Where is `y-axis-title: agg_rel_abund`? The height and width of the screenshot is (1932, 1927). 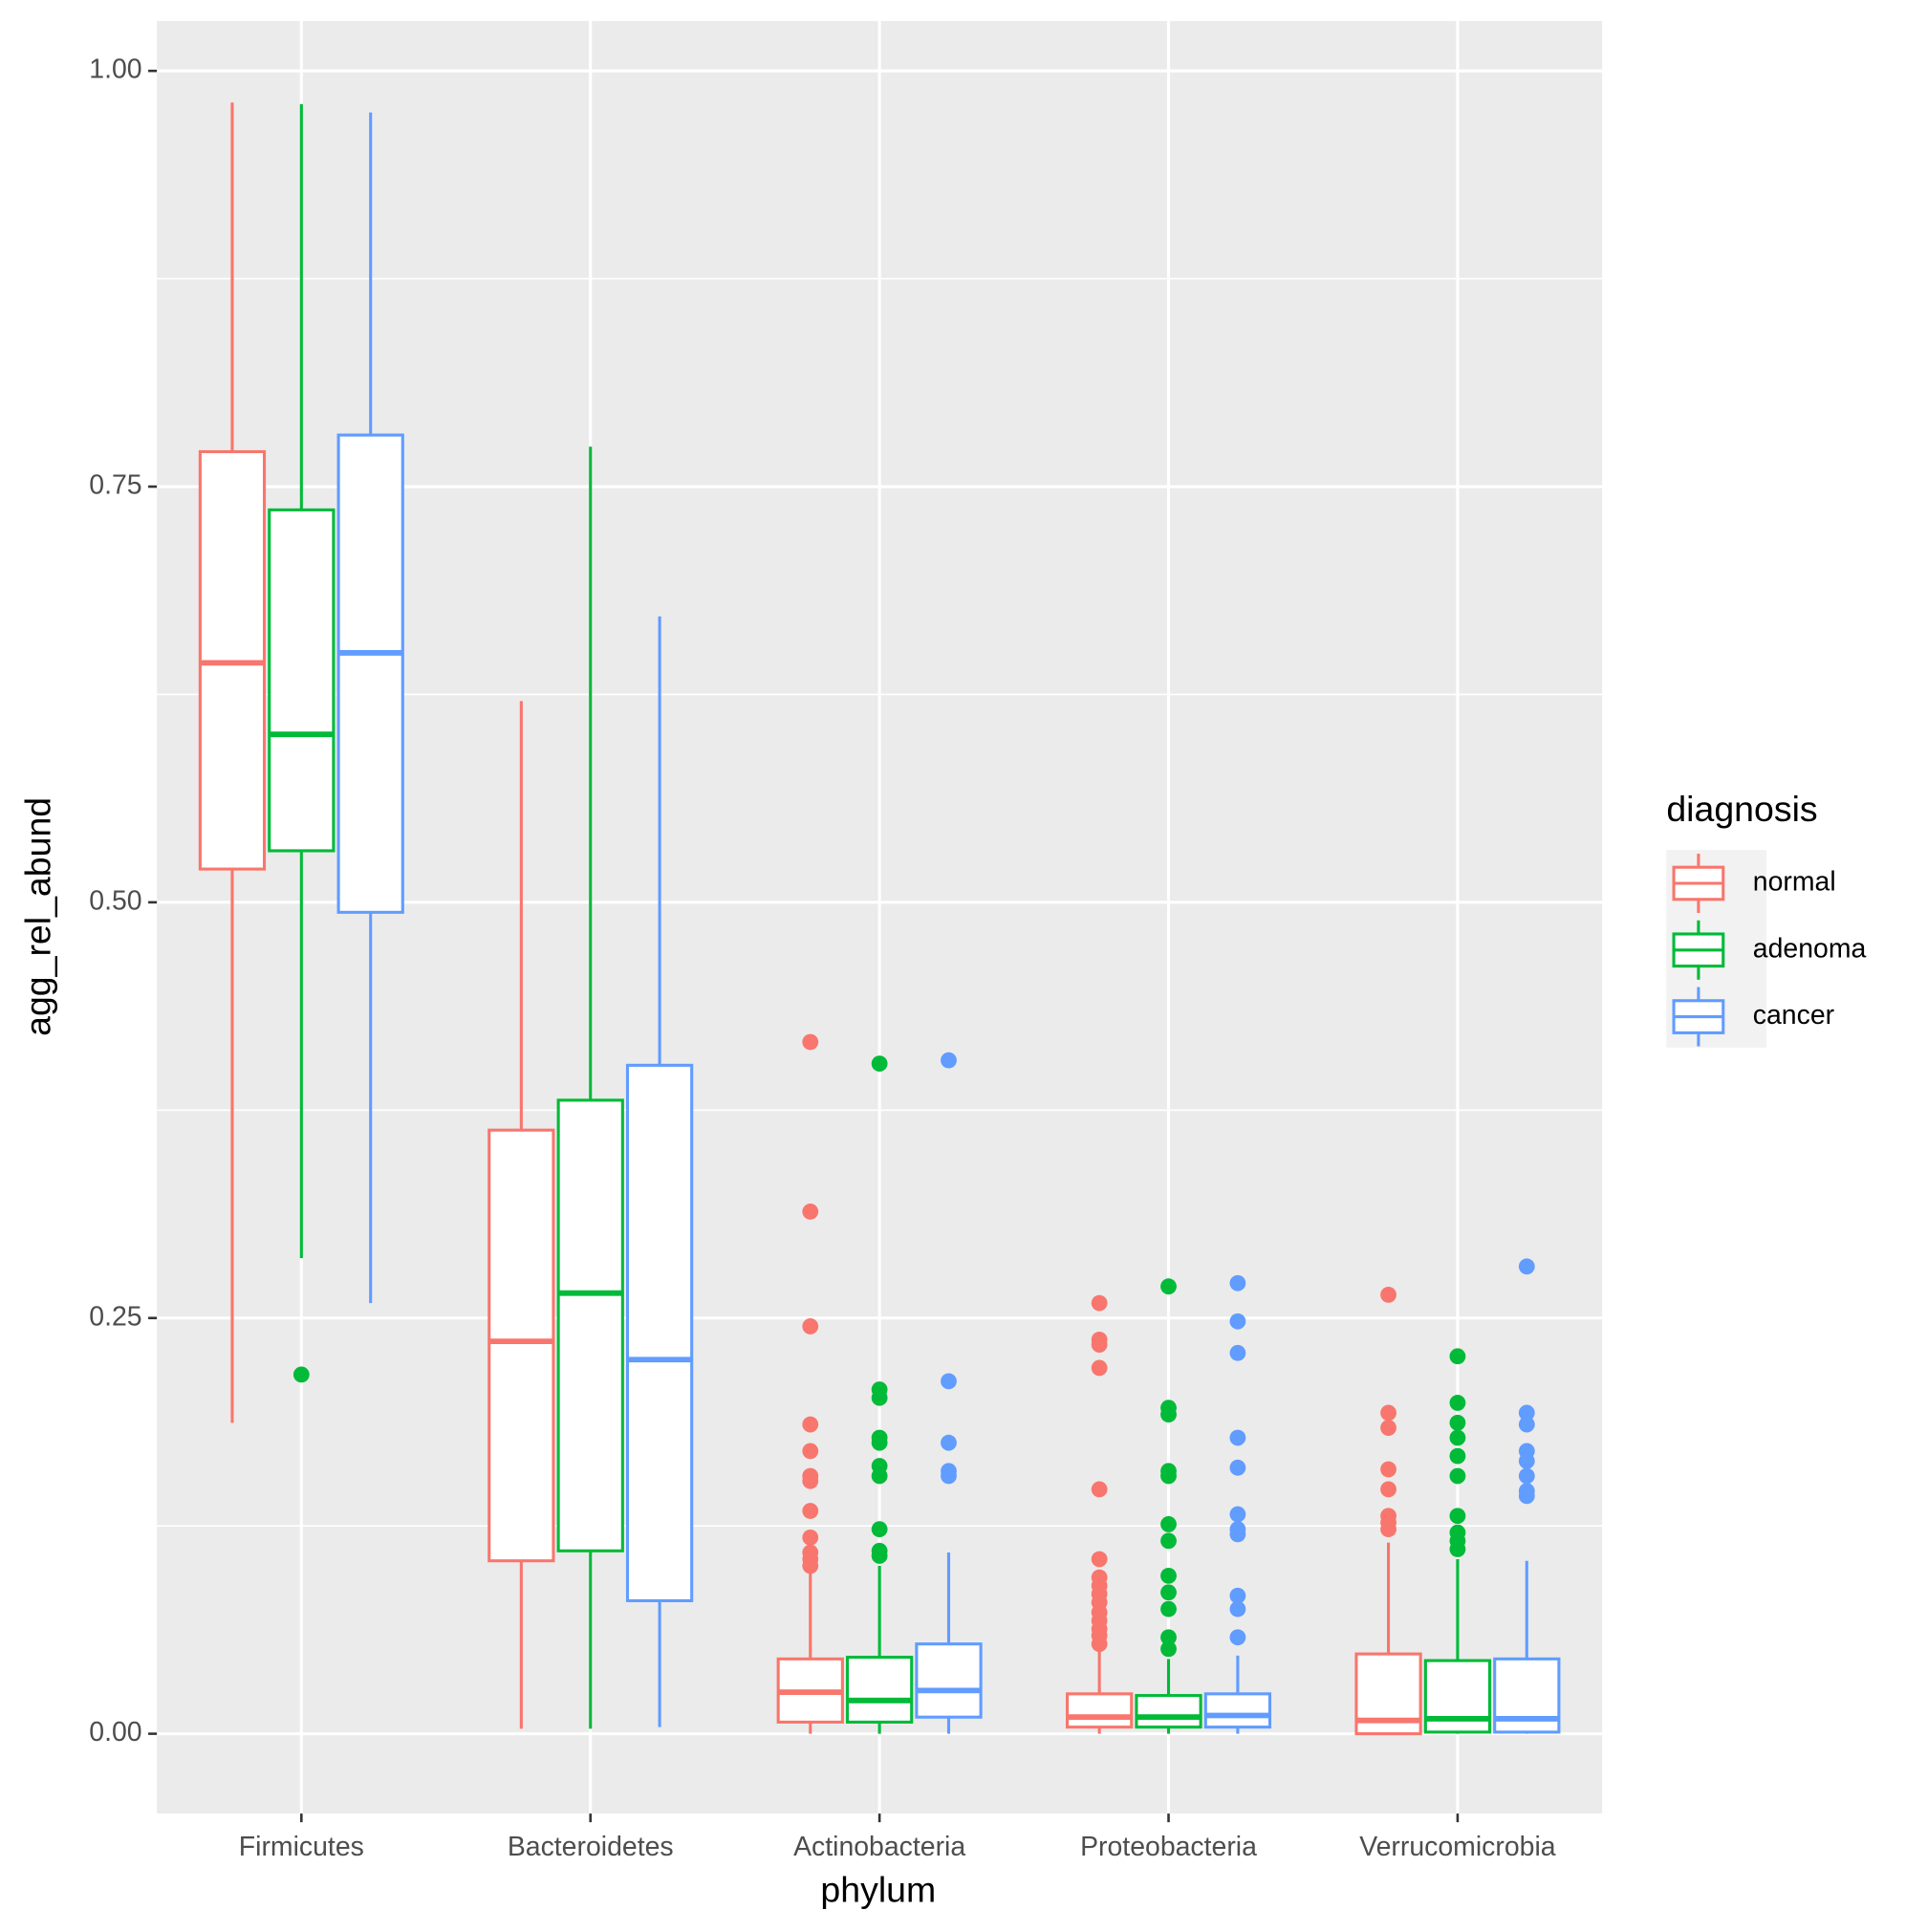 y-axis-title: agg_rel_abund is located at coordinates (38, 917).